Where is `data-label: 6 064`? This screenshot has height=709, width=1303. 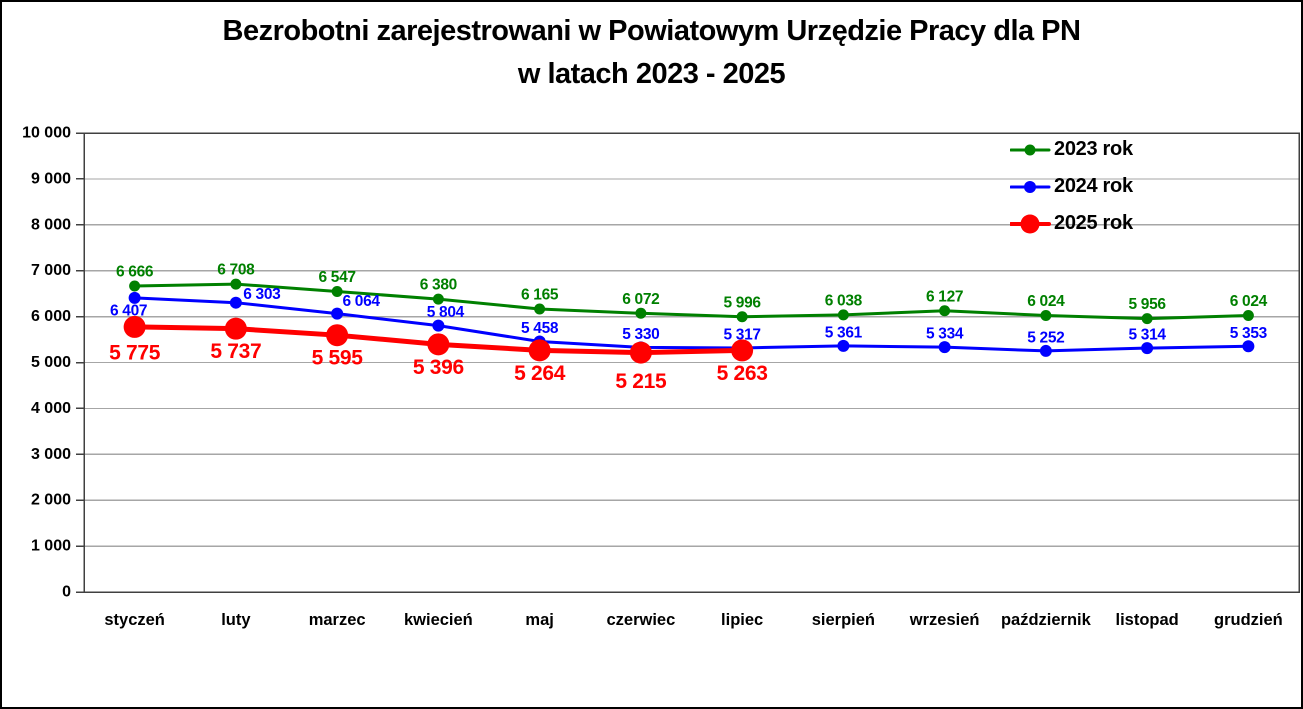
data-label: 6 064 is located at coordinates (361, 301).